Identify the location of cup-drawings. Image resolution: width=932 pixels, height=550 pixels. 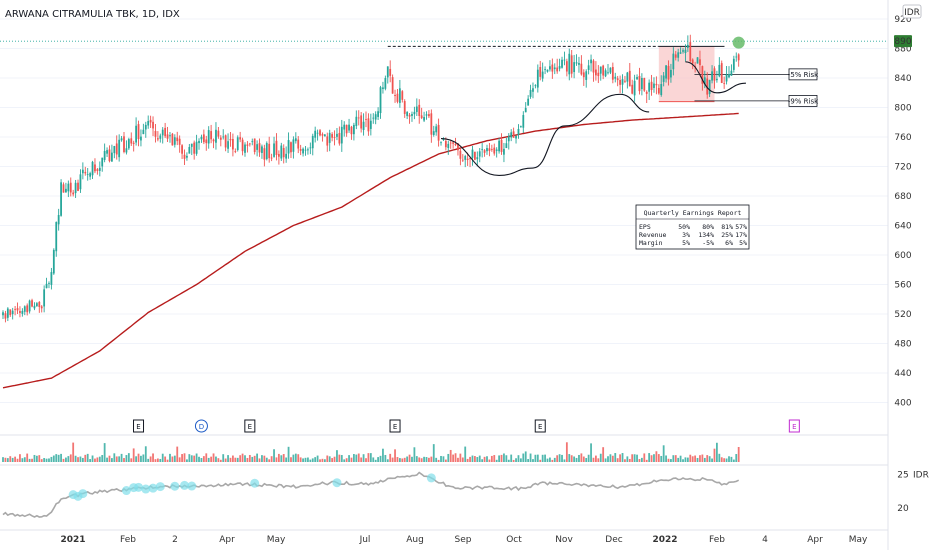
(593, 106).